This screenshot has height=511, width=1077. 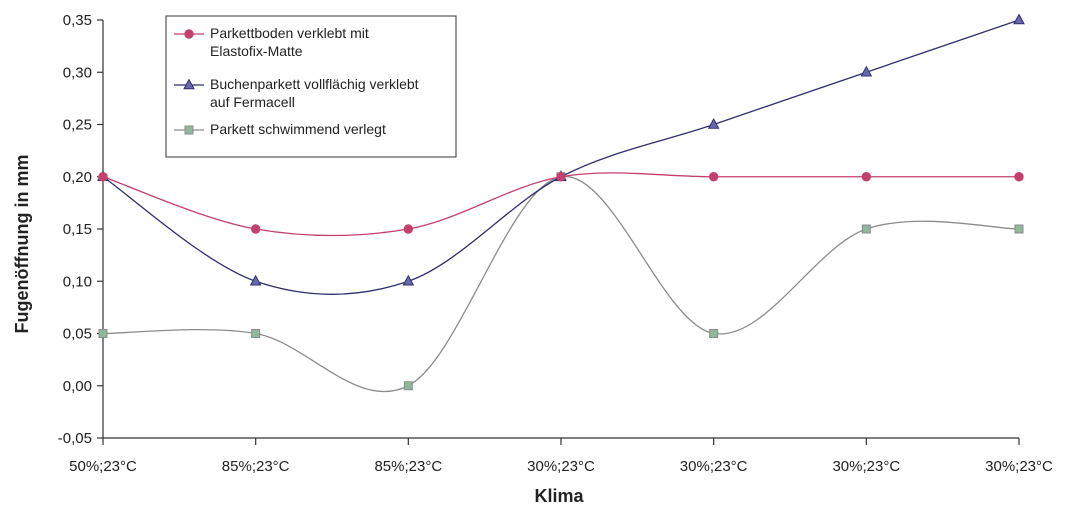 What do you see at coordinates (77, 334) in the screenshot?
I see `y-tick-label: 0,05` at bounding box center [77, 334].